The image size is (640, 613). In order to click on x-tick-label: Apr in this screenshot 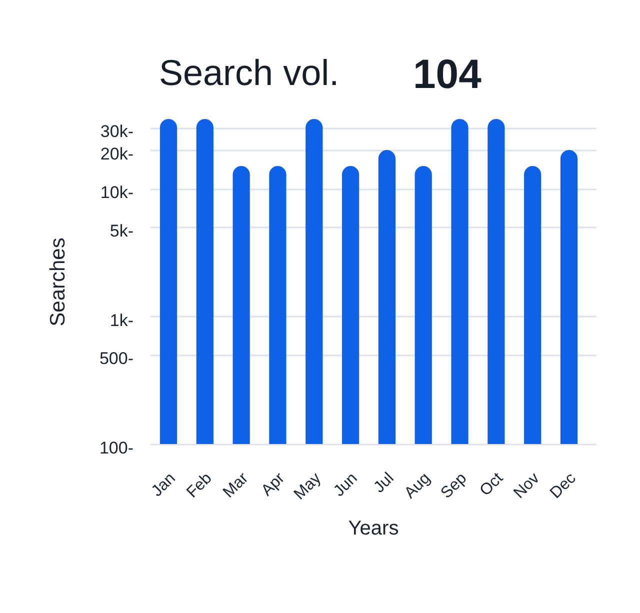, I will do `click(273, 484)`.